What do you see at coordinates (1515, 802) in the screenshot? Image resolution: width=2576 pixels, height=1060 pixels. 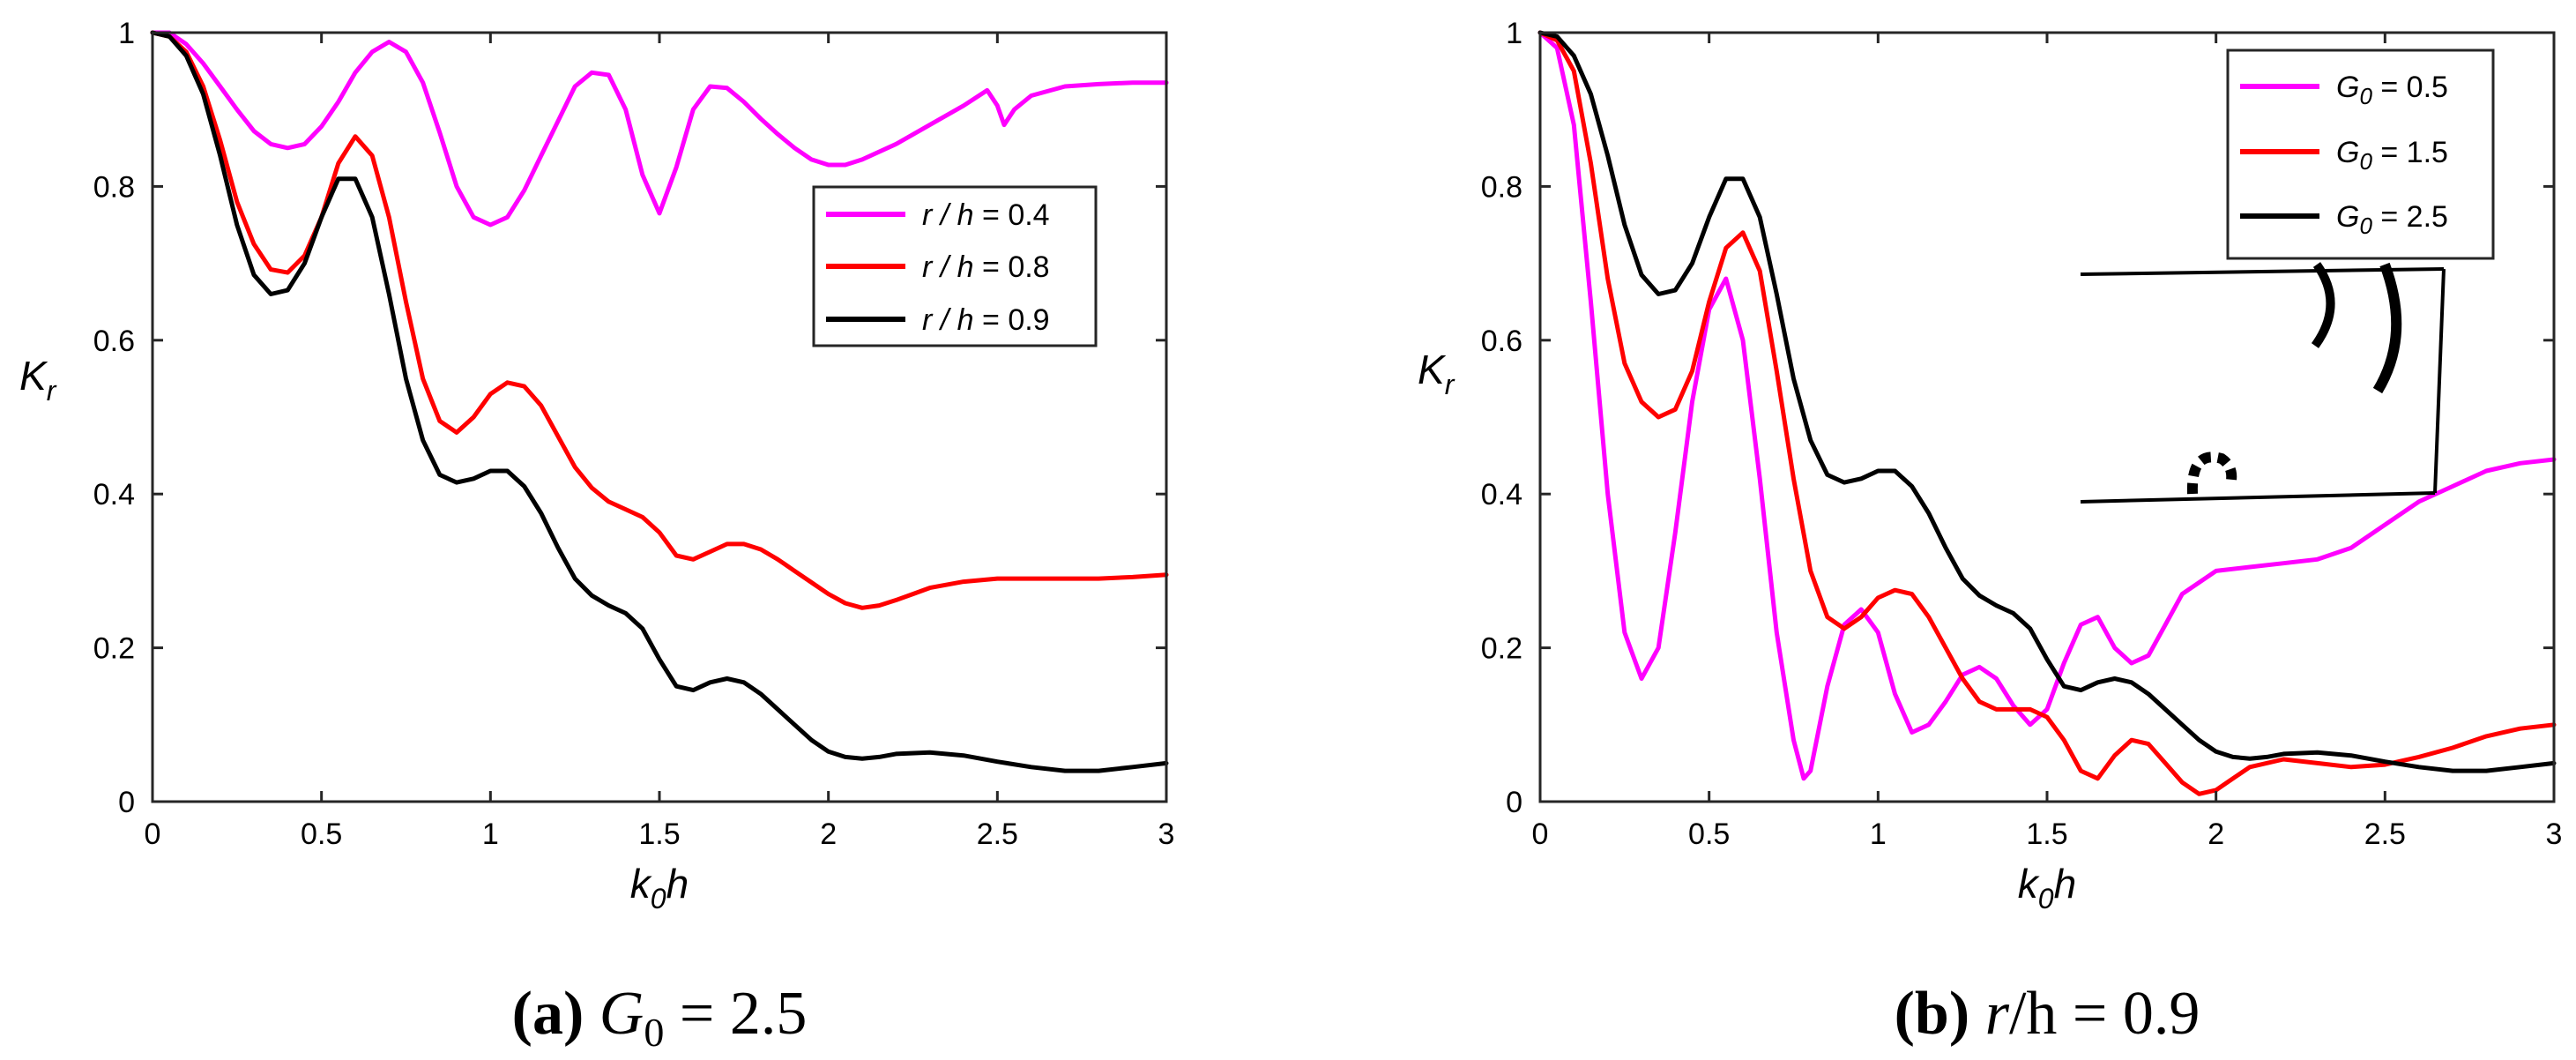 I see `panel-b-ytick-label-0: 0` at bounding box center [1515, 802].